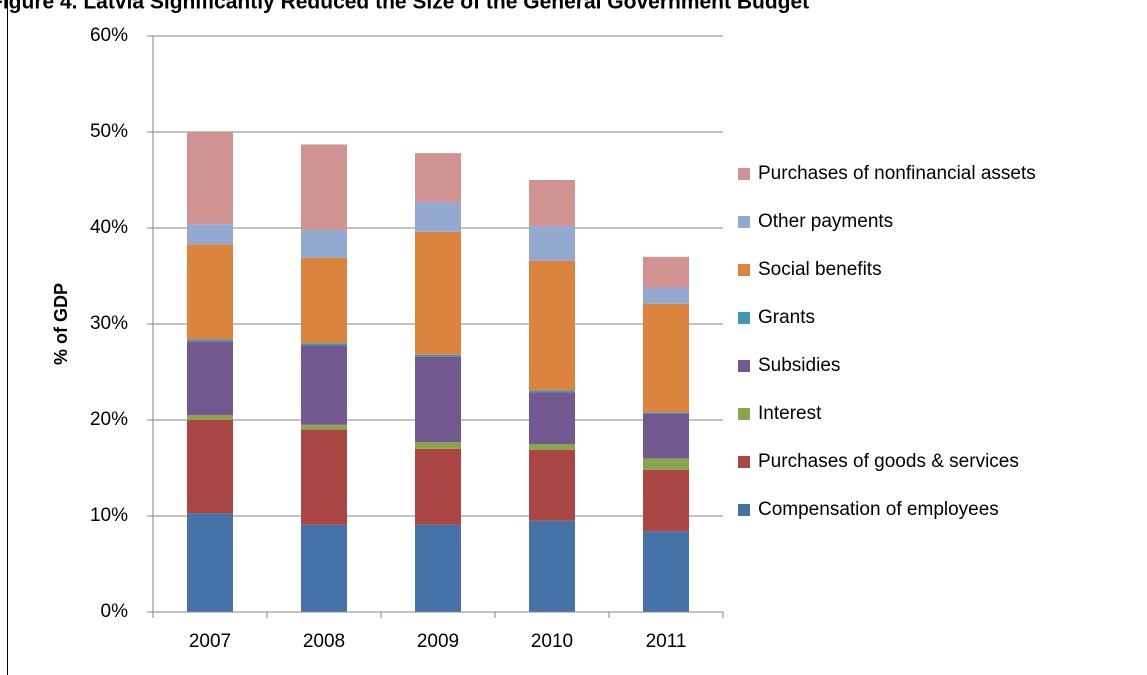 Image resolution: width=1147 pixels, height=675 pixels. Describe the element at coordinates (790, 413) in the screenshot. I see `legend-label: Interest` at that location.